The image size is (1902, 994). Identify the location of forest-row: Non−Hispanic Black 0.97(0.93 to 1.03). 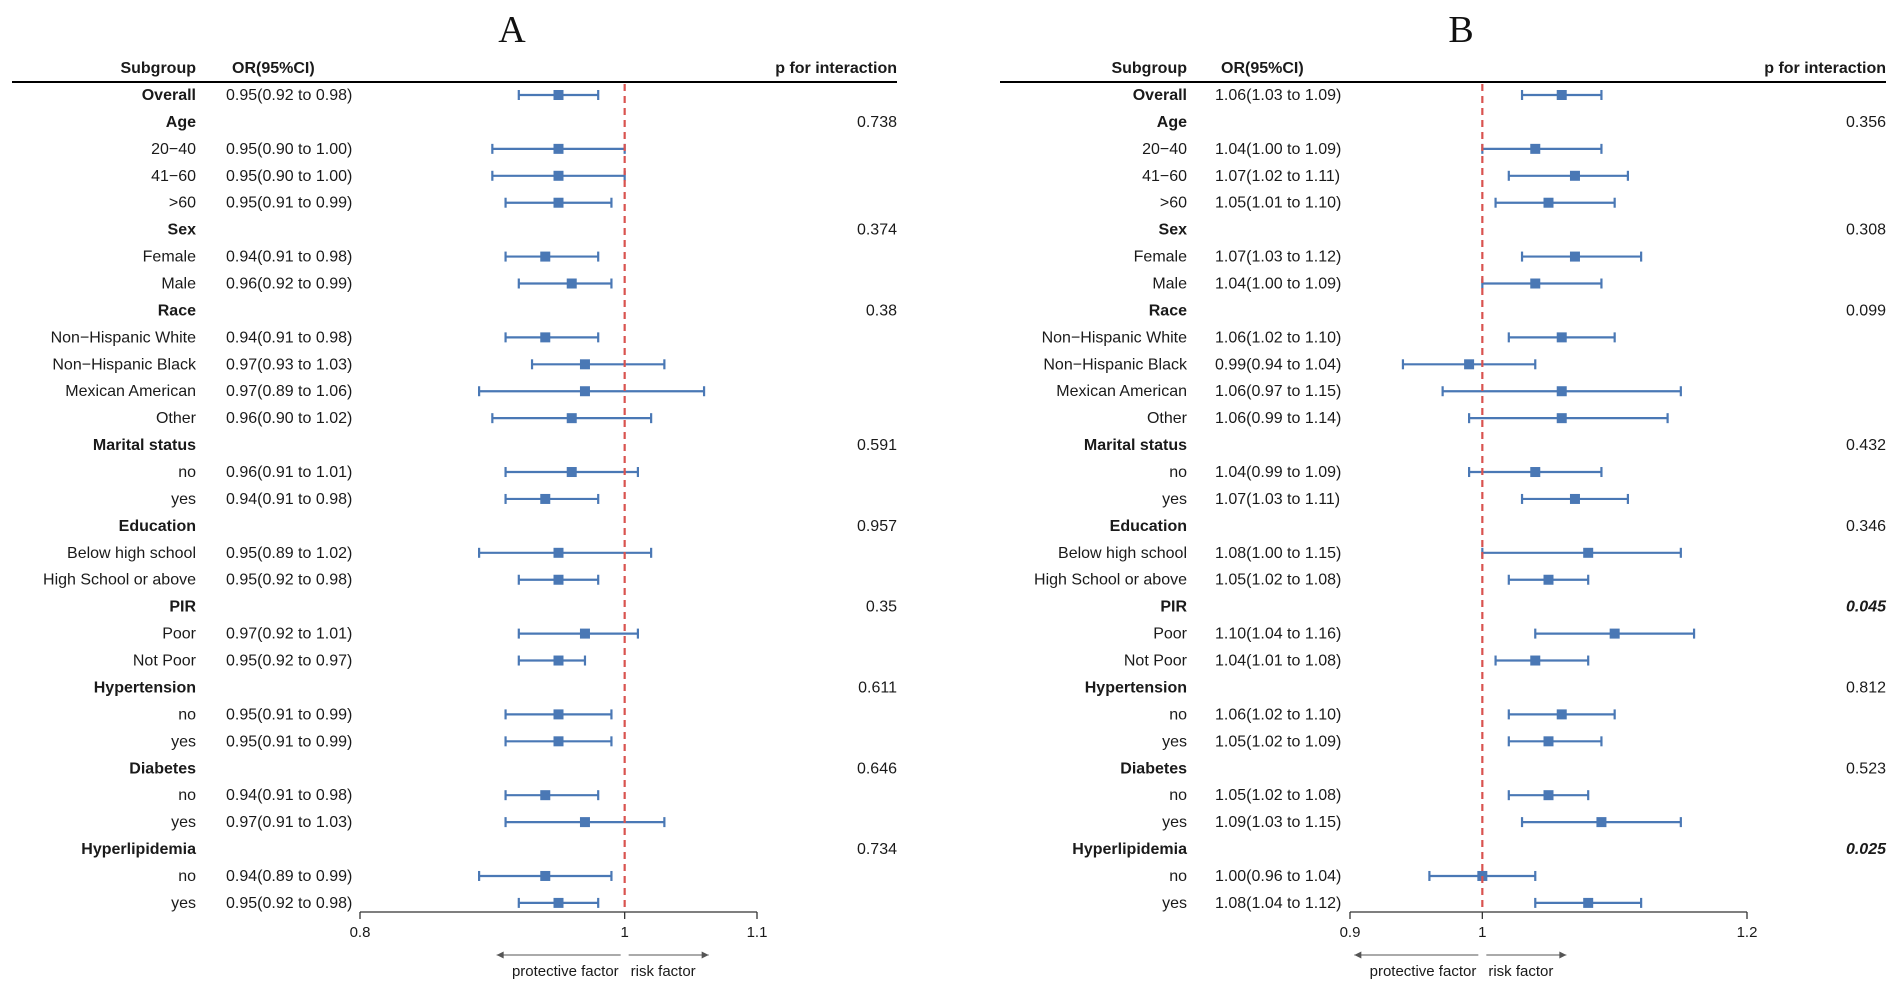
(359, 364).